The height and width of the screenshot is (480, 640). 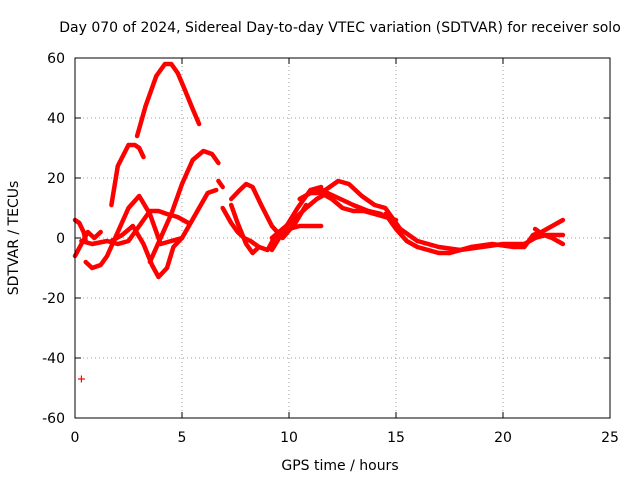 What do you see at coordinates (396, 438) in the screenshot?
I see `x-tick-label: 15` at bounding box center [396, 438].